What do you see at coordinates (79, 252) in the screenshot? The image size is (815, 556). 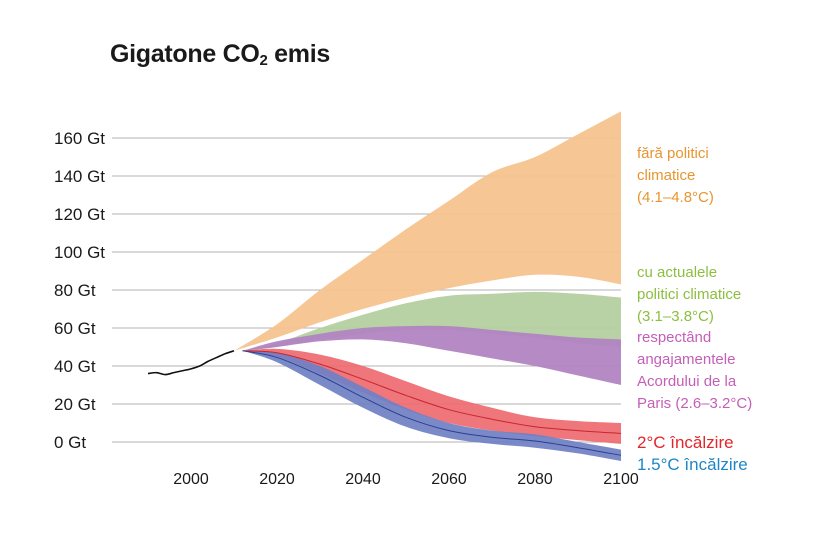 I see `y-tick-label: 100 Gt` at bounding box center [79, 252].